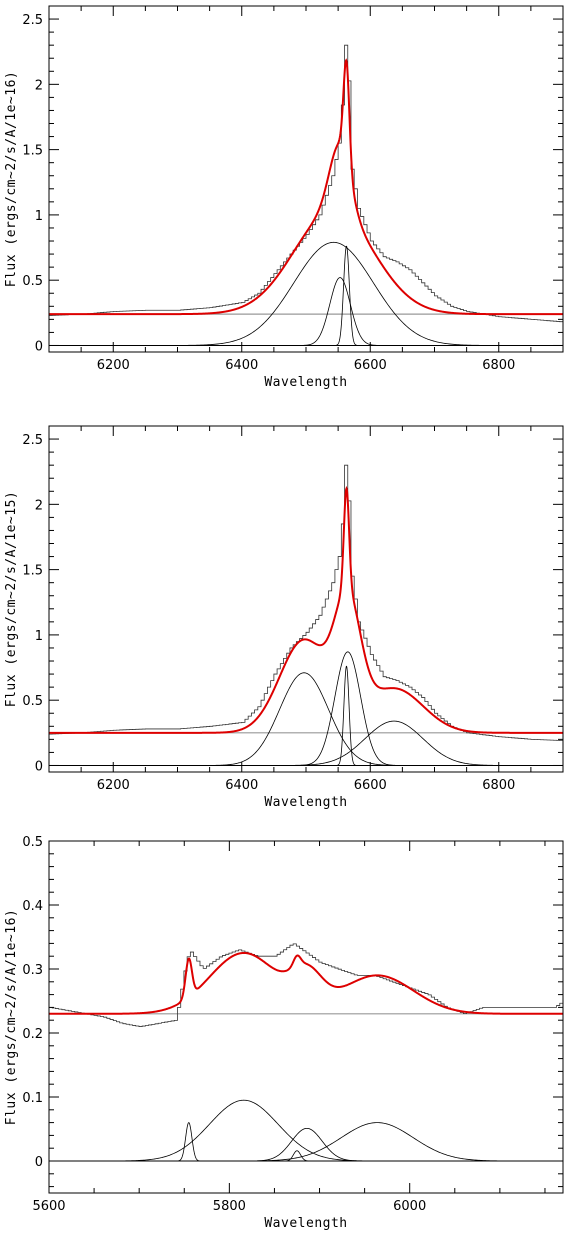  I want to click on y-tick-label: 0.1, so click(32, 1098).